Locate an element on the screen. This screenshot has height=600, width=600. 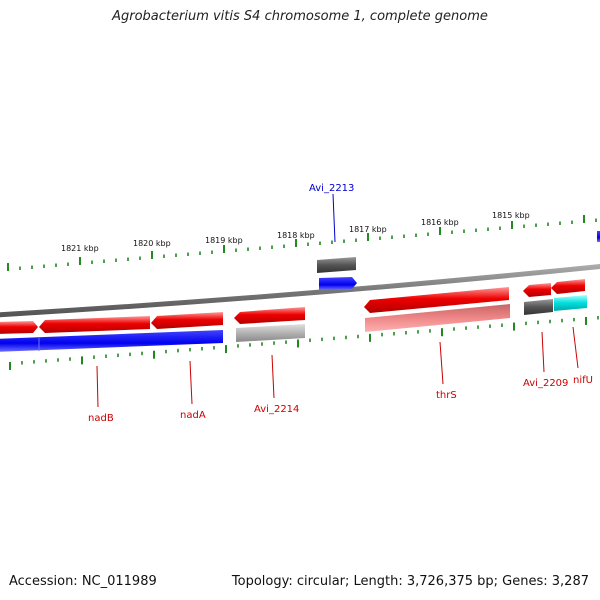
gene-arrow-nifU is located at coordinates (568, 286).